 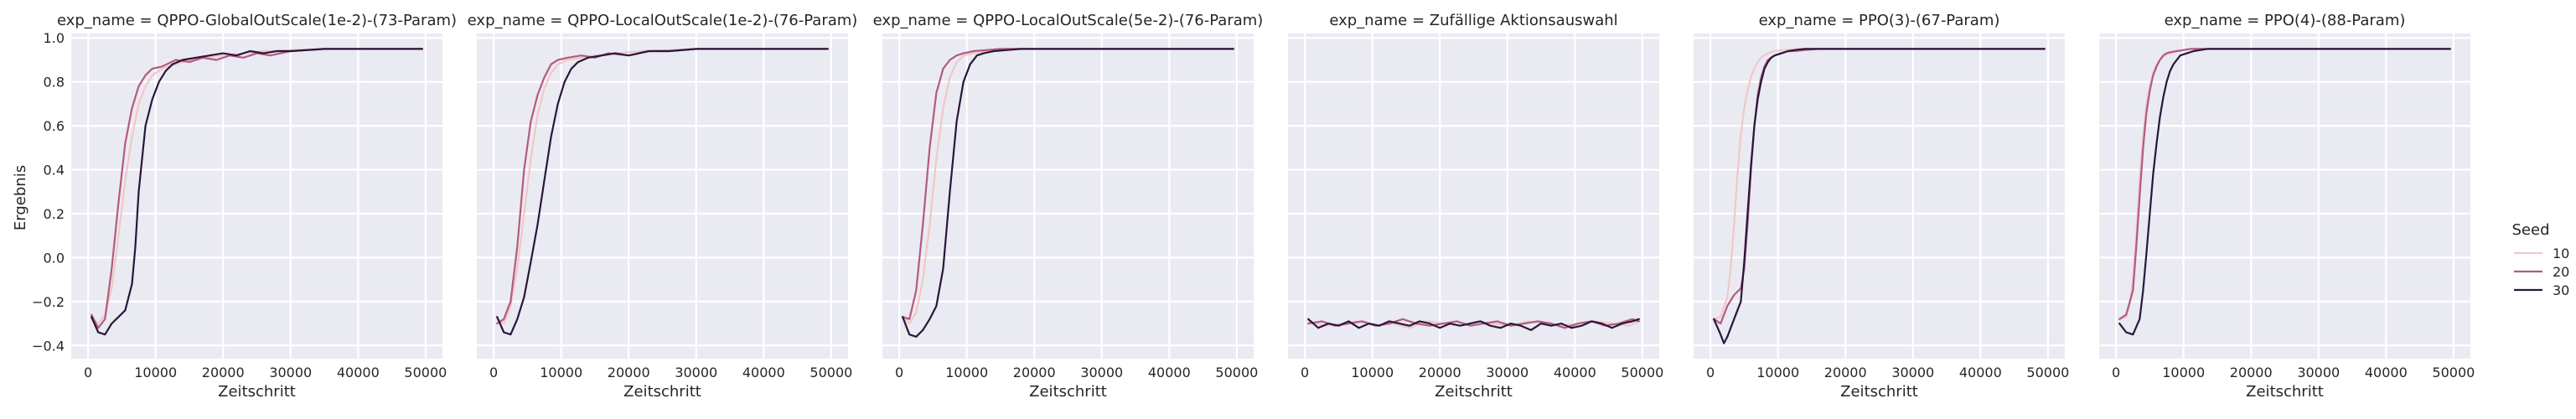 What do you see at coordinates (2541, 290) in the screenshot?
I see `legend-entry-30: 30` at bounding box center [2541, 290].